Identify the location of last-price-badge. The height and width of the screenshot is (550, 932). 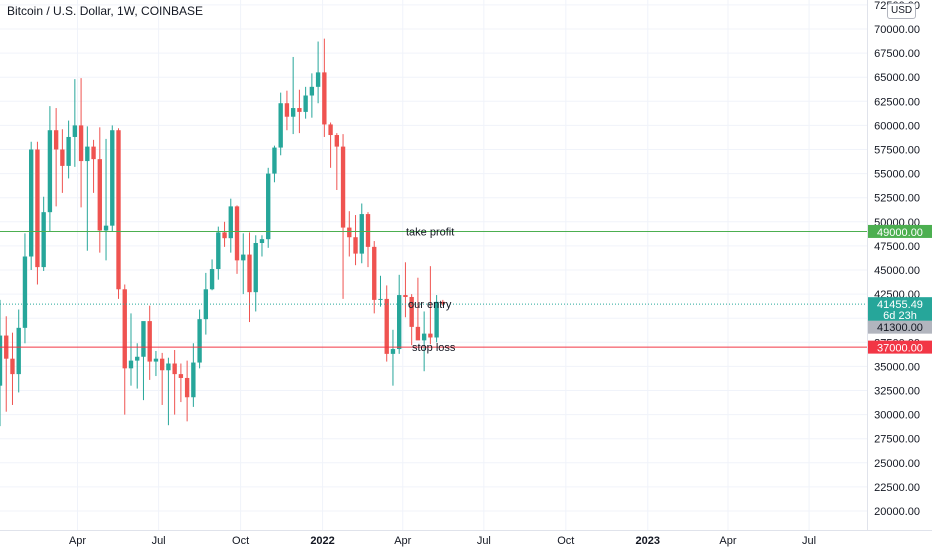
(900, 309).